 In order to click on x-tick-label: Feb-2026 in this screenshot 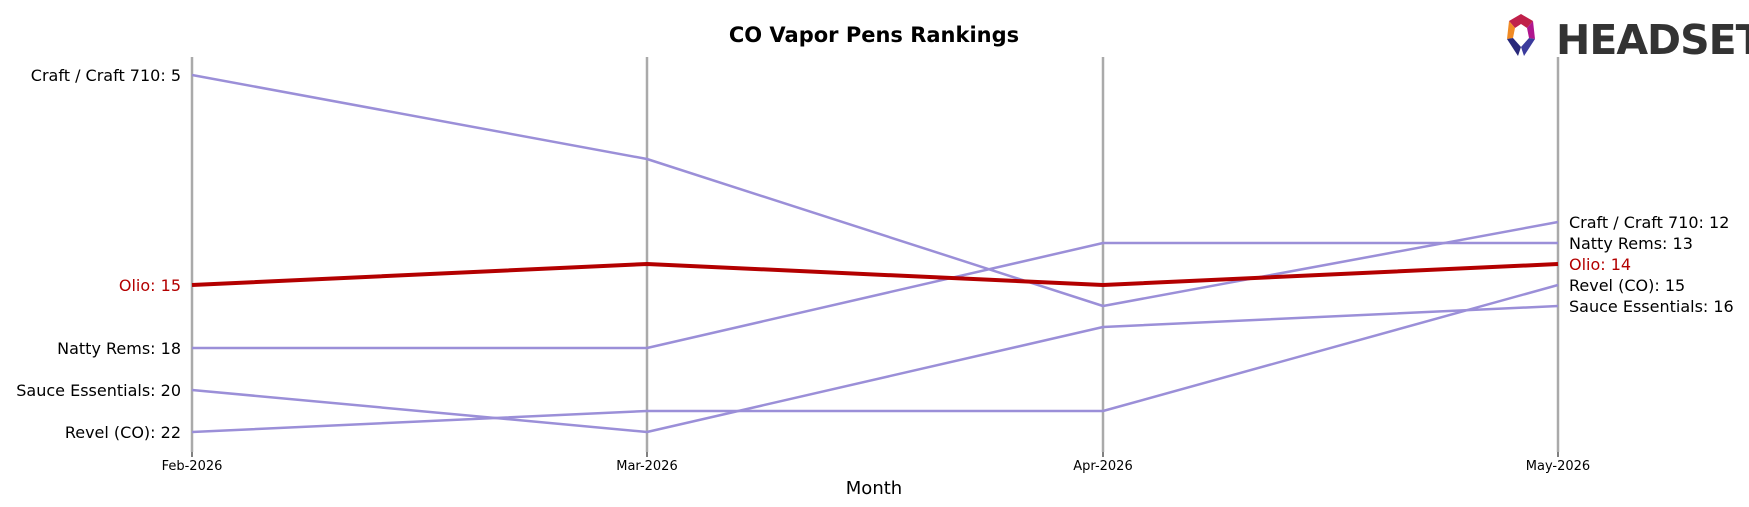, I will do `click(192, 466)`.